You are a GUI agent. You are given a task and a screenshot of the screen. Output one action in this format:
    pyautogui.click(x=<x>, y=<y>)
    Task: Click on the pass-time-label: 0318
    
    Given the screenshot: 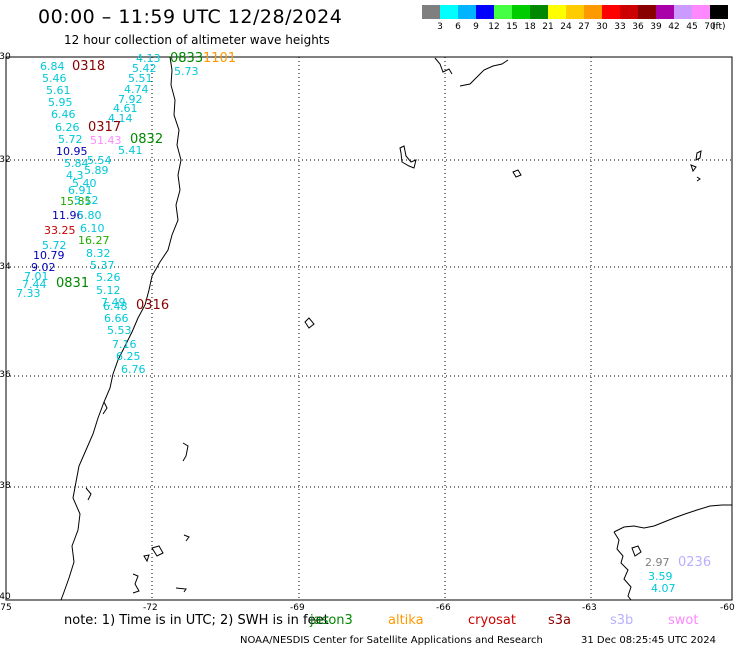 What is the action you would take?
    pyautogui.click(x=89, y=66)
    